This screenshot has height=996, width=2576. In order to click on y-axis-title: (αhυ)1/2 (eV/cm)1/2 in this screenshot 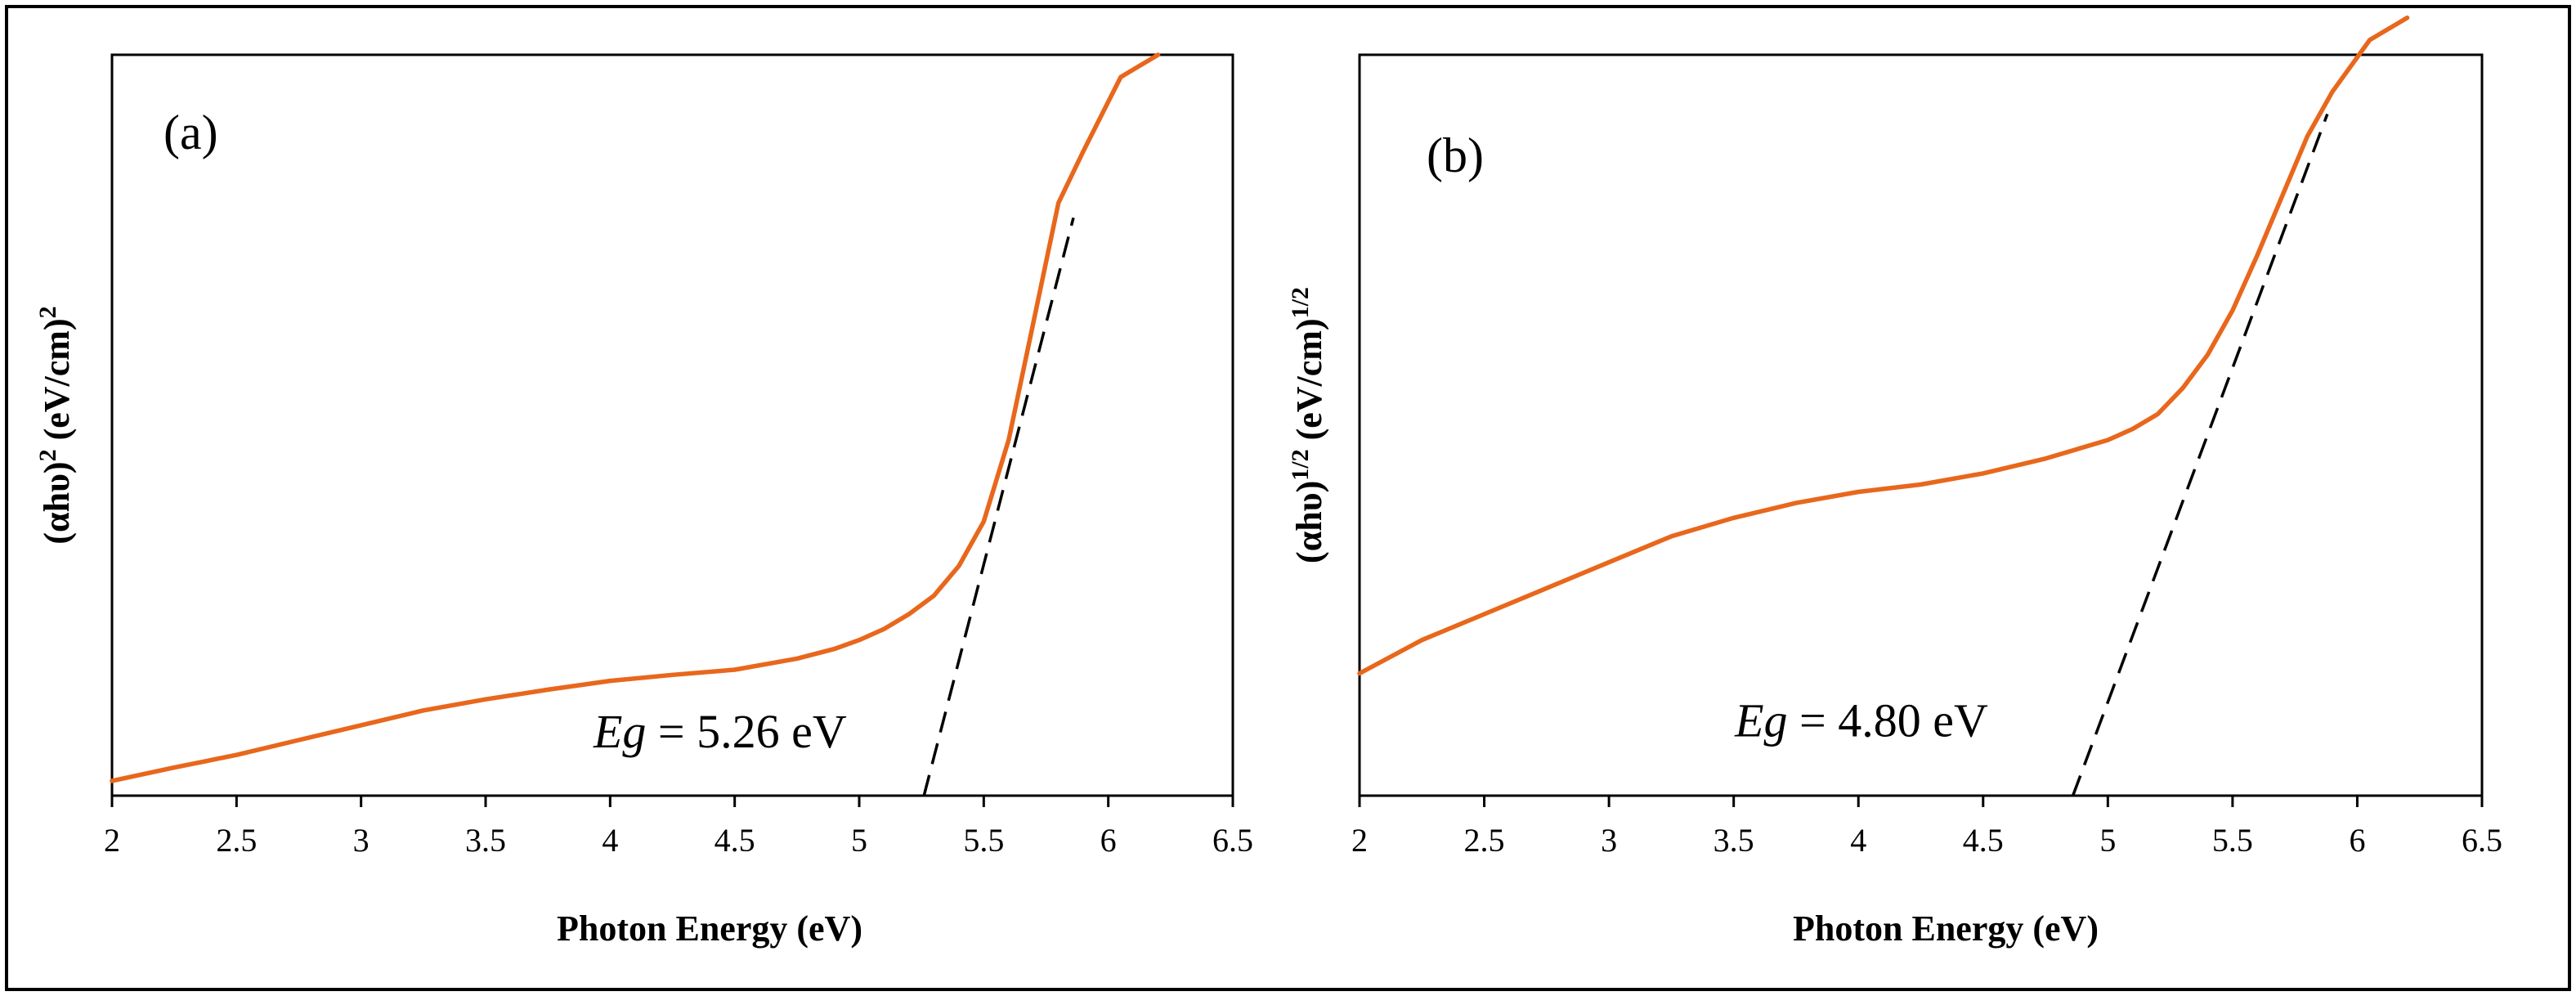, I will do `click(1308, 425)`.